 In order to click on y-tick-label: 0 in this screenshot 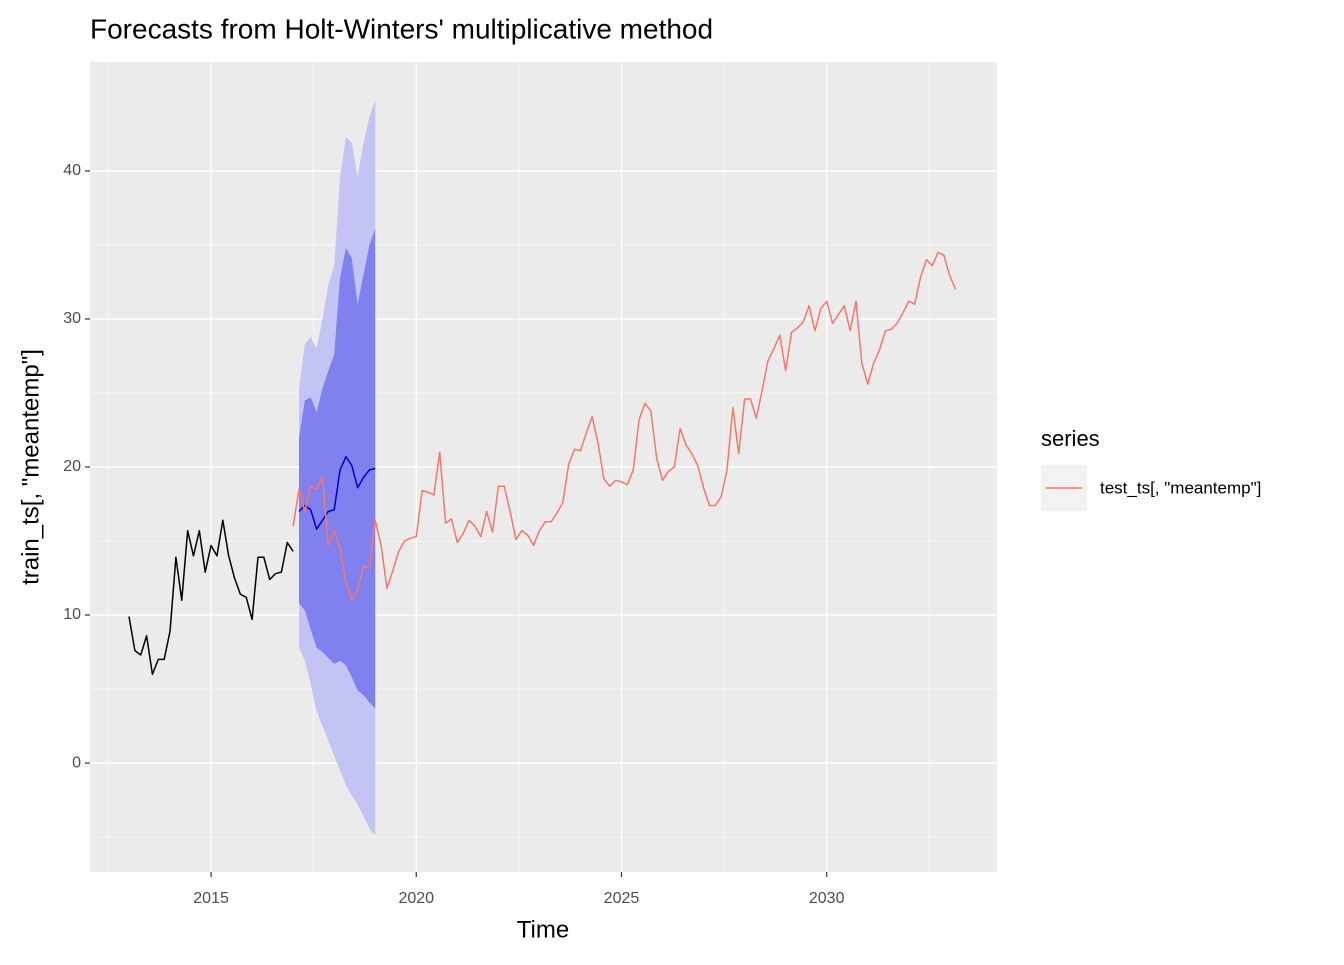, I will do `click(76, 762)`.